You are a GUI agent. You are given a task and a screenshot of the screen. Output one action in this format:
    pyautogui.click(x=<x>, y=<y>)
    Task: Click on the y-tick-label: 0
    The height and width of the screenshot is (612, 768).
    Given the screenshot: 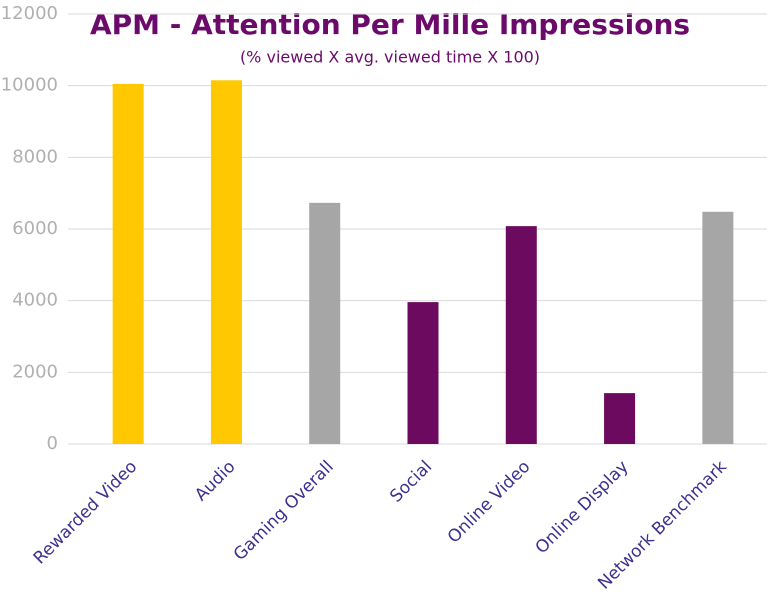 What is the action you would take?
    pyautogui.click(x=52, y=443)
    